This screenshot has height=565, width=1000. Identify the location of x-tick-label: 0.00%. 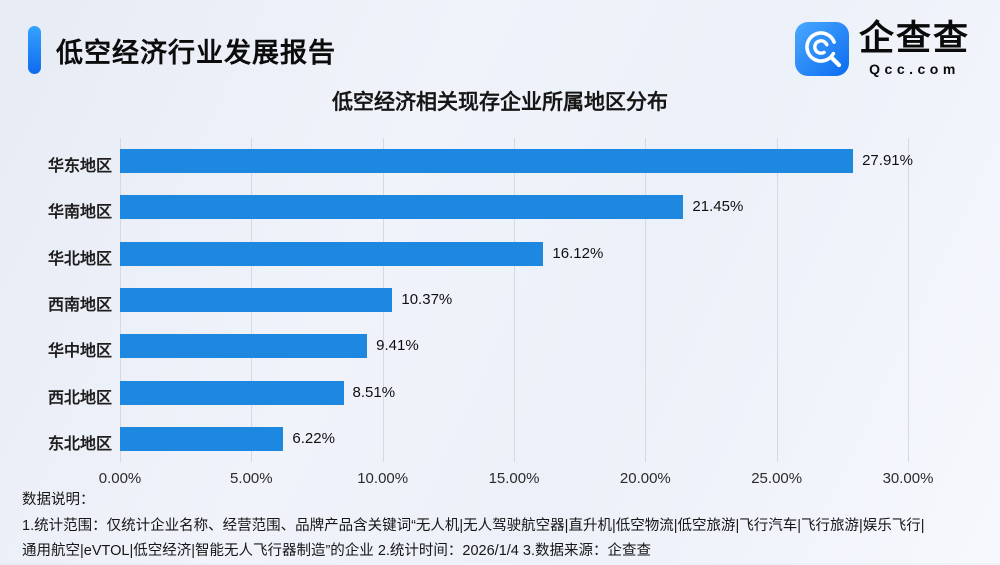
(120, 478).